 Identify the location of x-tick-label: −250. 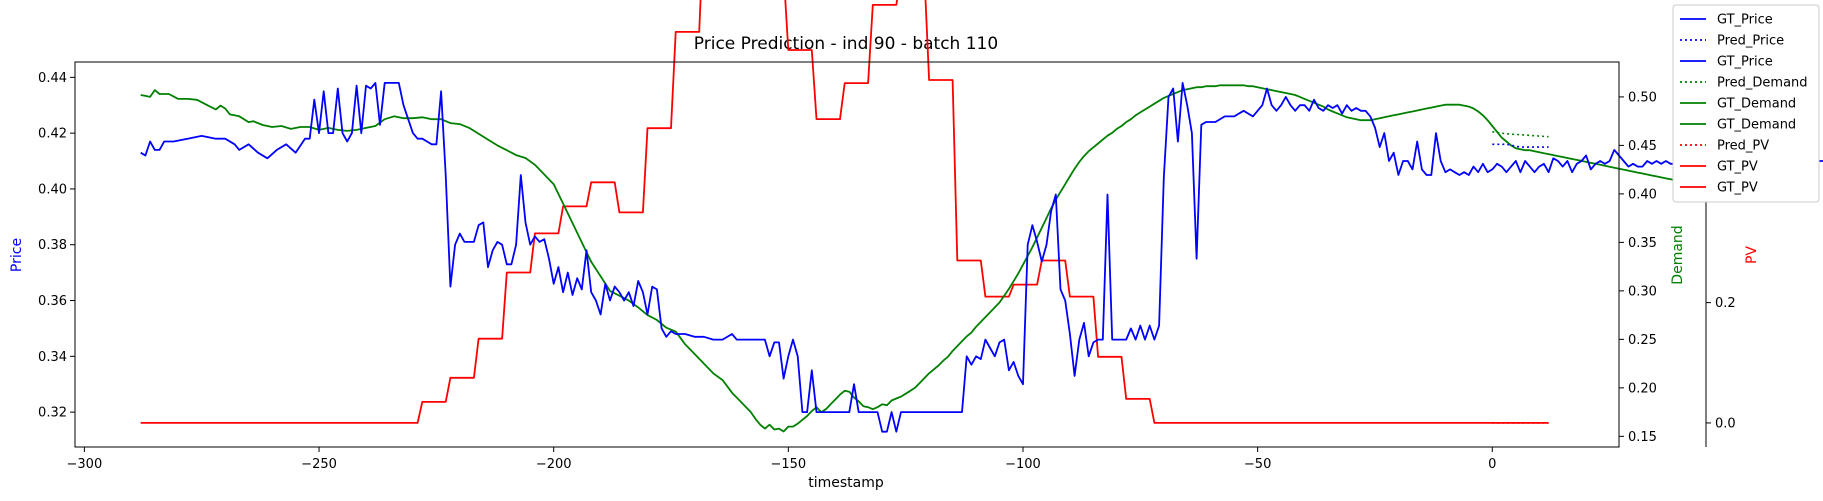
(319, 464).